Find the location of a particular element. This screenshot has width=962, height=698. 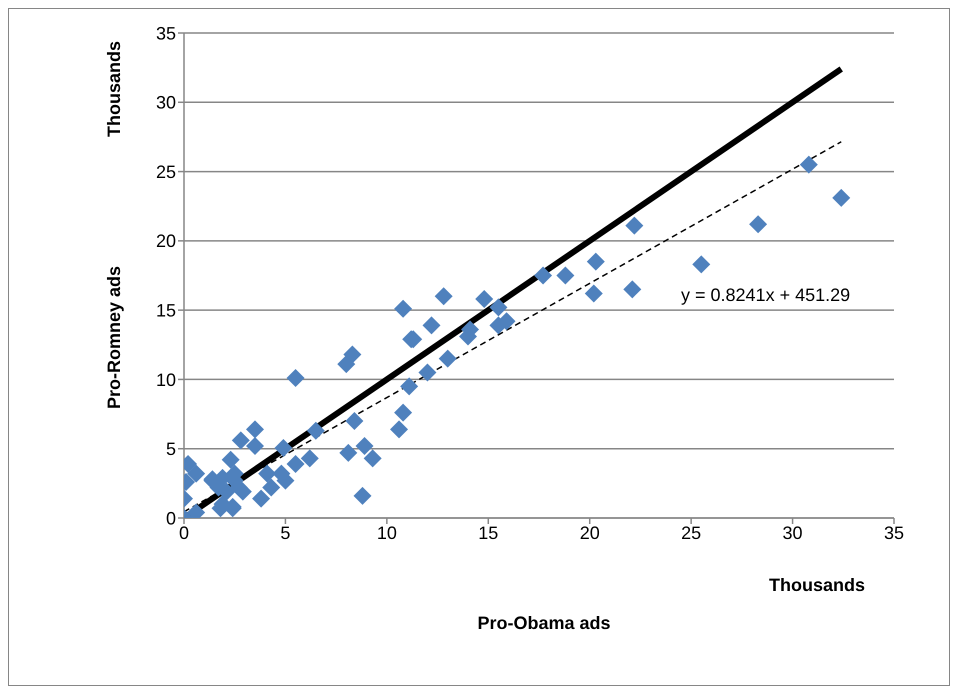

x-tick-label: 5 is located at coordinates (285, 532).